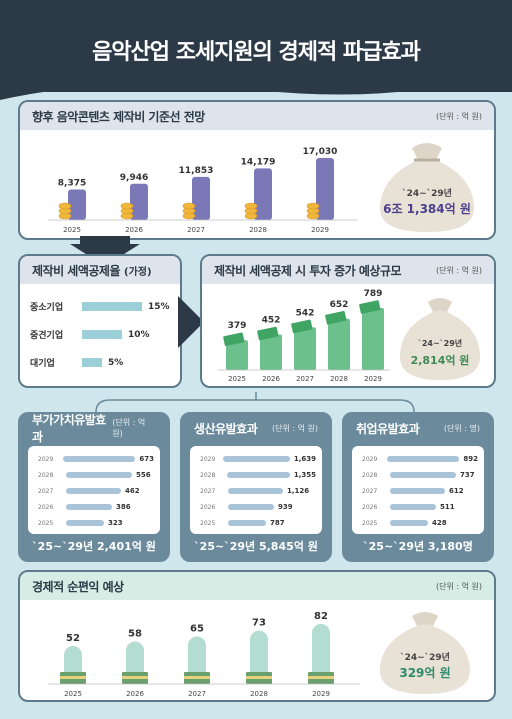 The image size is (512, 719). Describe the element at coordinates (255, 402) in the screenshot. I see `connector-lines` at that location.